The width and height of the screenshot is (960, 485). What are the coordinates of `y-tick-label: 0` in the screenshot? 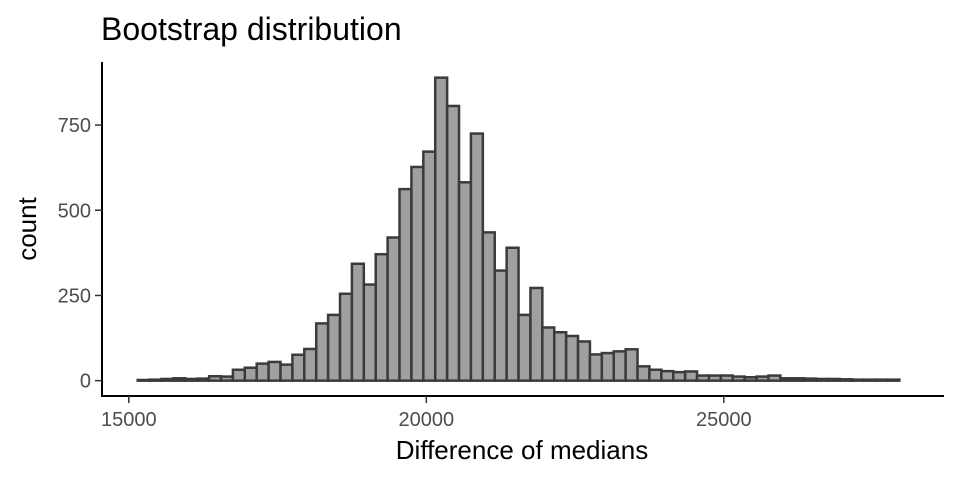 It's located at (85, 382).